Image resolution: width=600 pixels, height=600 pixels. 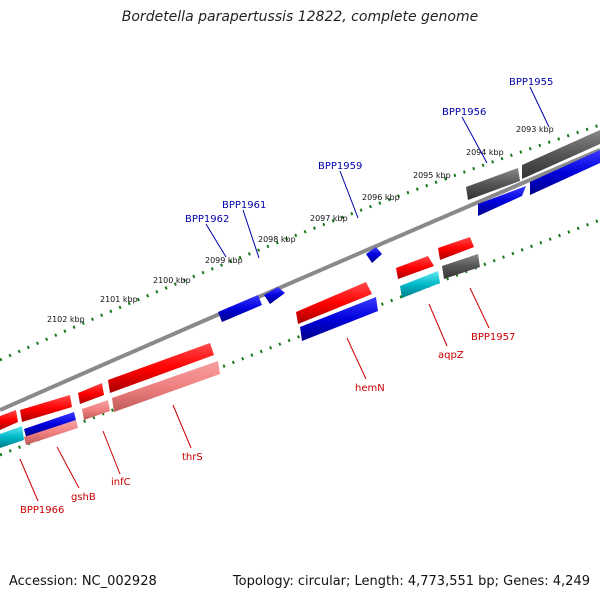 What do you see at coordinates (456, 248) in the screenshot?
I see `gene-bpp1957-forward` at bounding box center [456, 248].